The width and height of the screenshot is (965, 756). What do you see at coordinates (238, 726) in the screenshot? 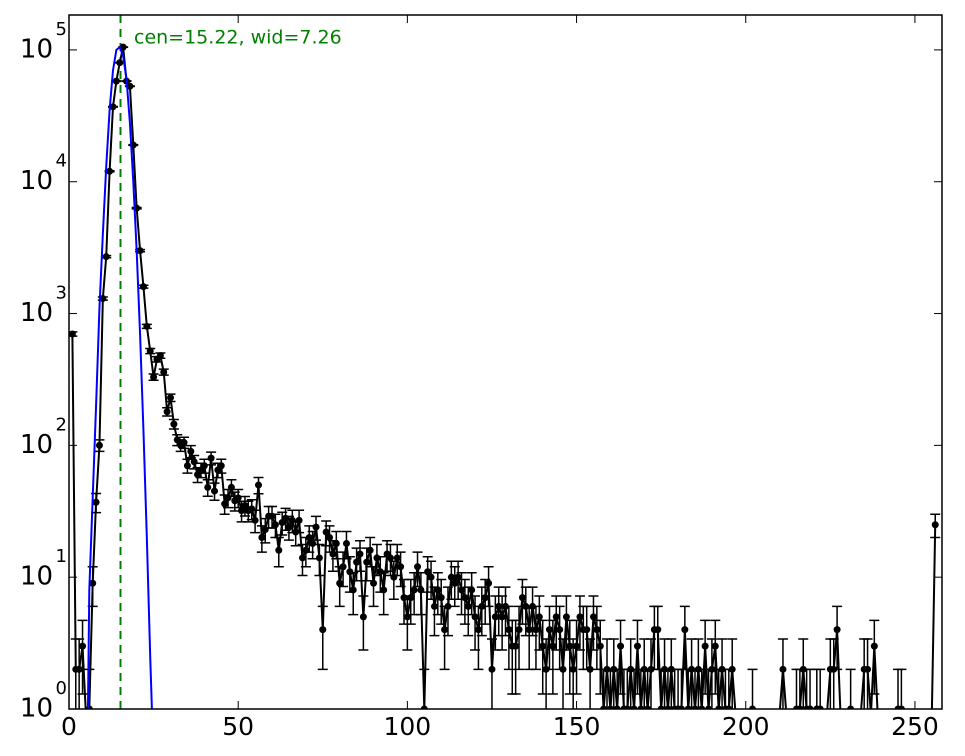
I see `x-tick-label: 50` at bounding box center [238, 726].